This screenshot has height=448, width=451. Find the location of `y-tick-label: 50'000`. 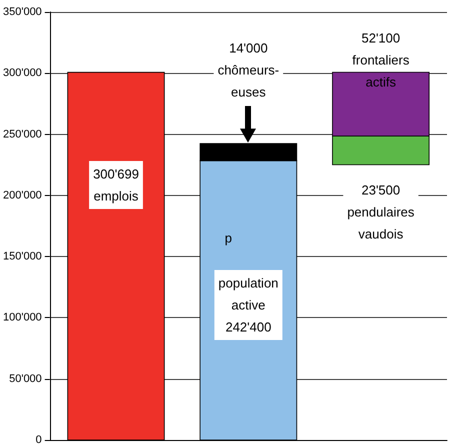

y-tick-label: 50'000 is located at coordinates (25, 378).